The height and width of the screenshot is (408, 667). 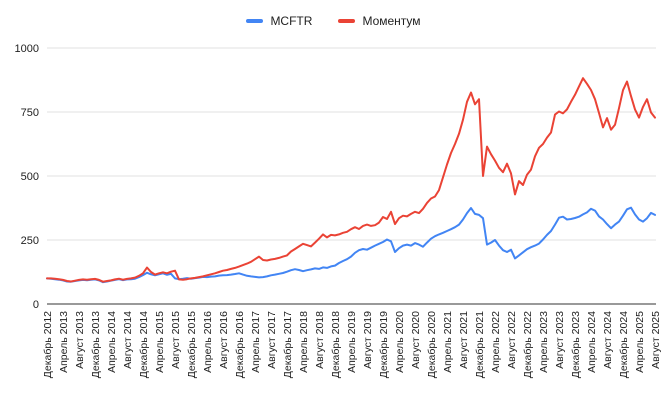 I want to click on x-tick-label: Декабрь 2024, so click(x=624, y=344).